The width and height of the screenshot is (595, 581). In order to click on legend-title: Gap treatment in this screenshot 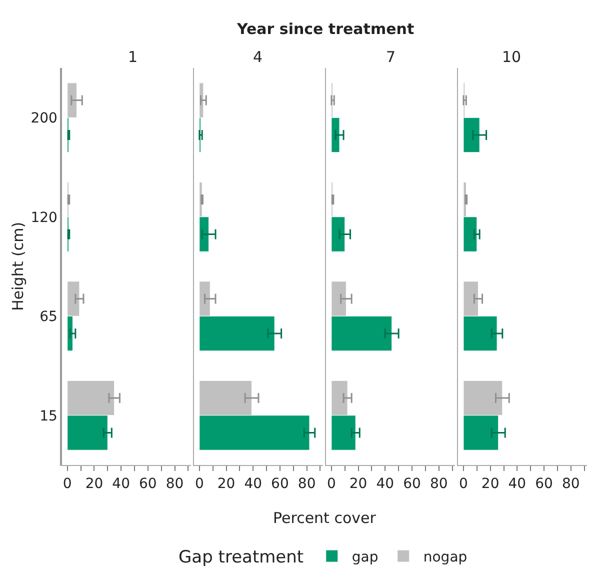, I will do `click(241, 558)`.